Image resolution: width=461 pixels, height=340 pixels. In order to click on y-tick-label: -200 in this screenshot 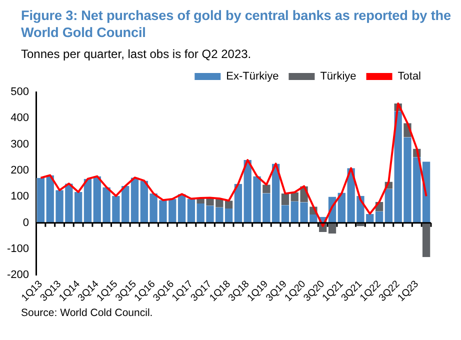, I will do `click(18, 275)`.